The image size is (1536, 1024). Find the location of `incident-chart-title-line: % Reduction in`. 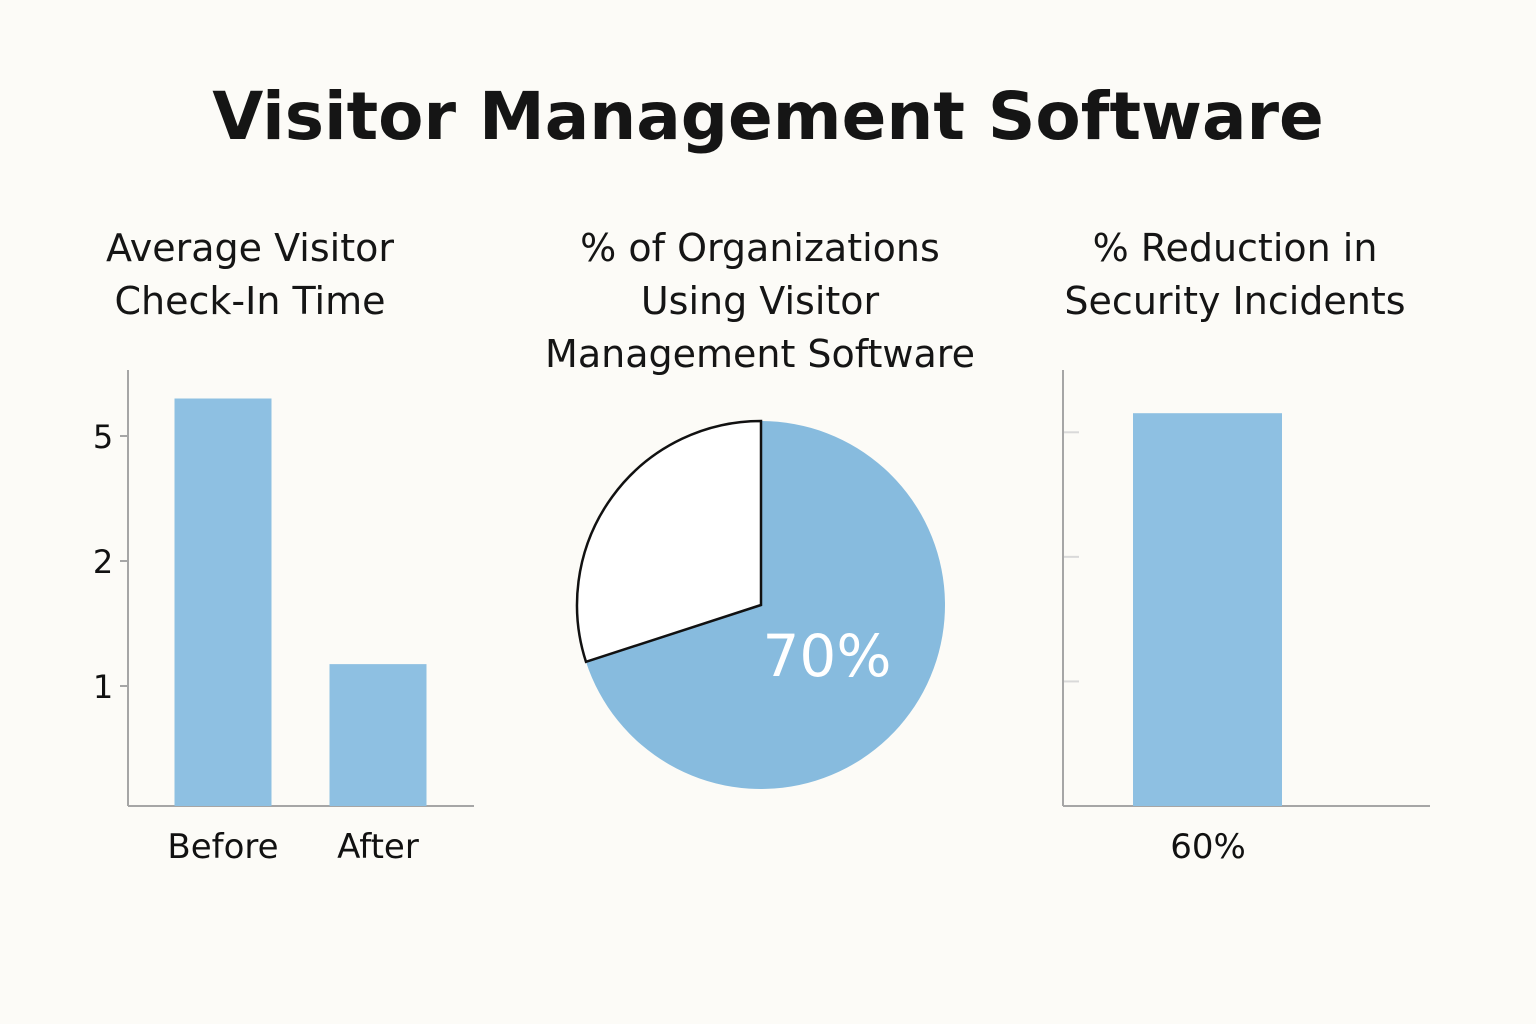

incident-chart-title-line: % Reduction in is located at coordinates (1235, 248).